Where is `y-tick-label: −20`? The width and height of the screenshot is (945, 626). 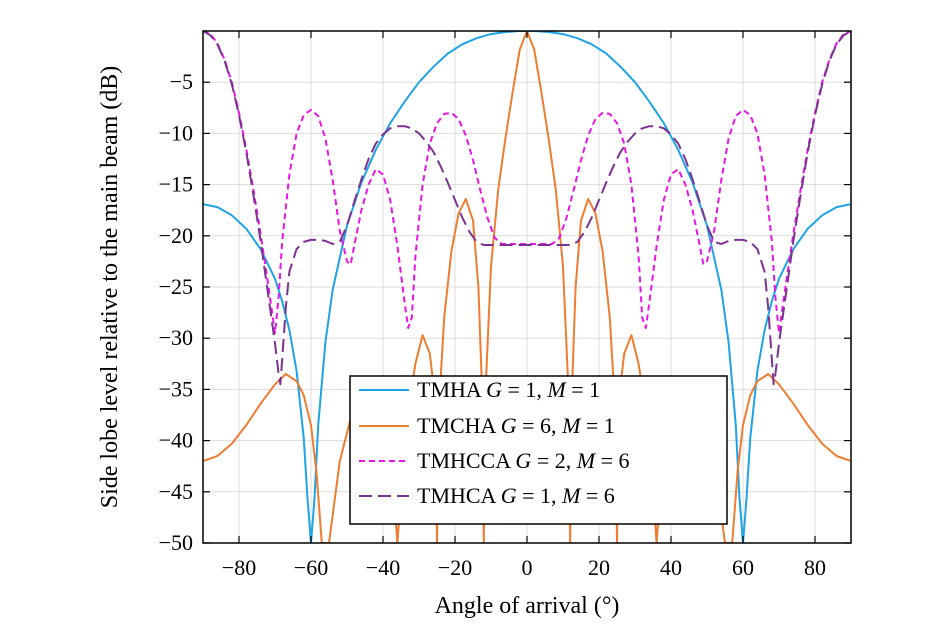
y-tick-label: −20 is located at coordinates (176, 235).